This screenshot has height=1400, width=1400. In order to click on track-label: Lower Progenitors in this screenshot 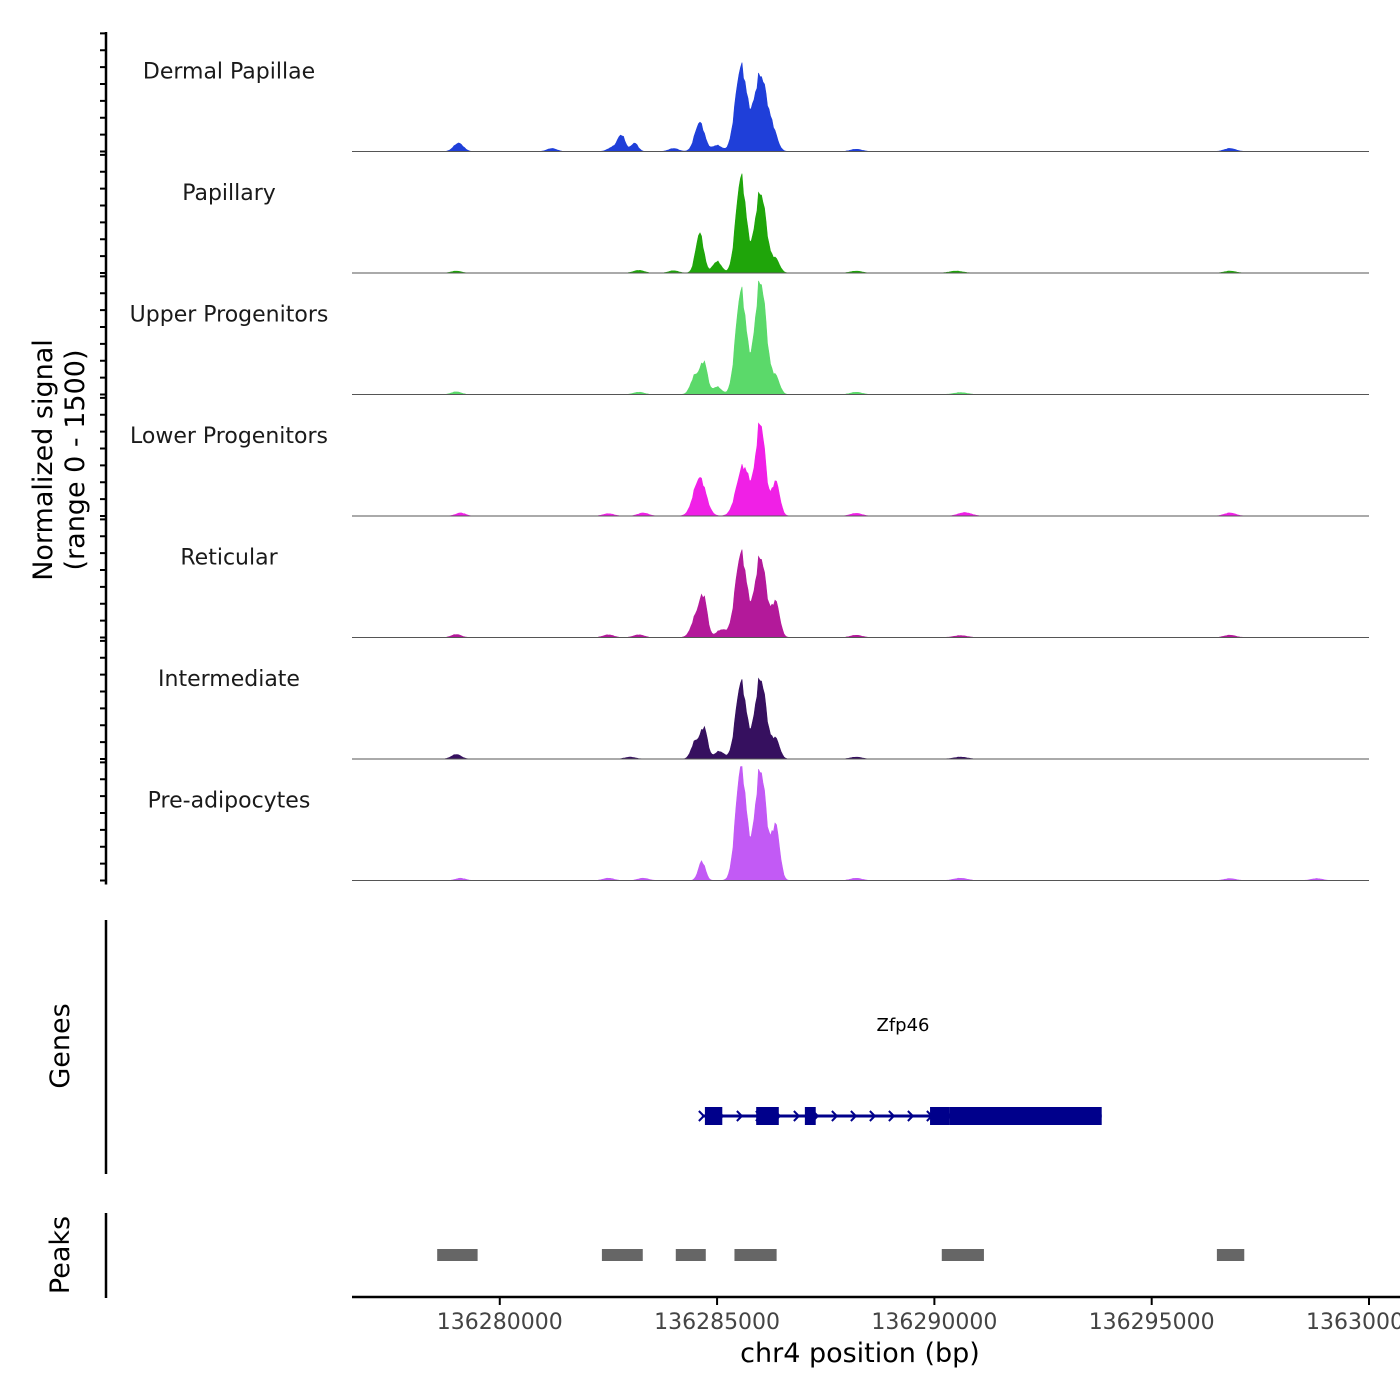, I will do `click(229, 436)`.